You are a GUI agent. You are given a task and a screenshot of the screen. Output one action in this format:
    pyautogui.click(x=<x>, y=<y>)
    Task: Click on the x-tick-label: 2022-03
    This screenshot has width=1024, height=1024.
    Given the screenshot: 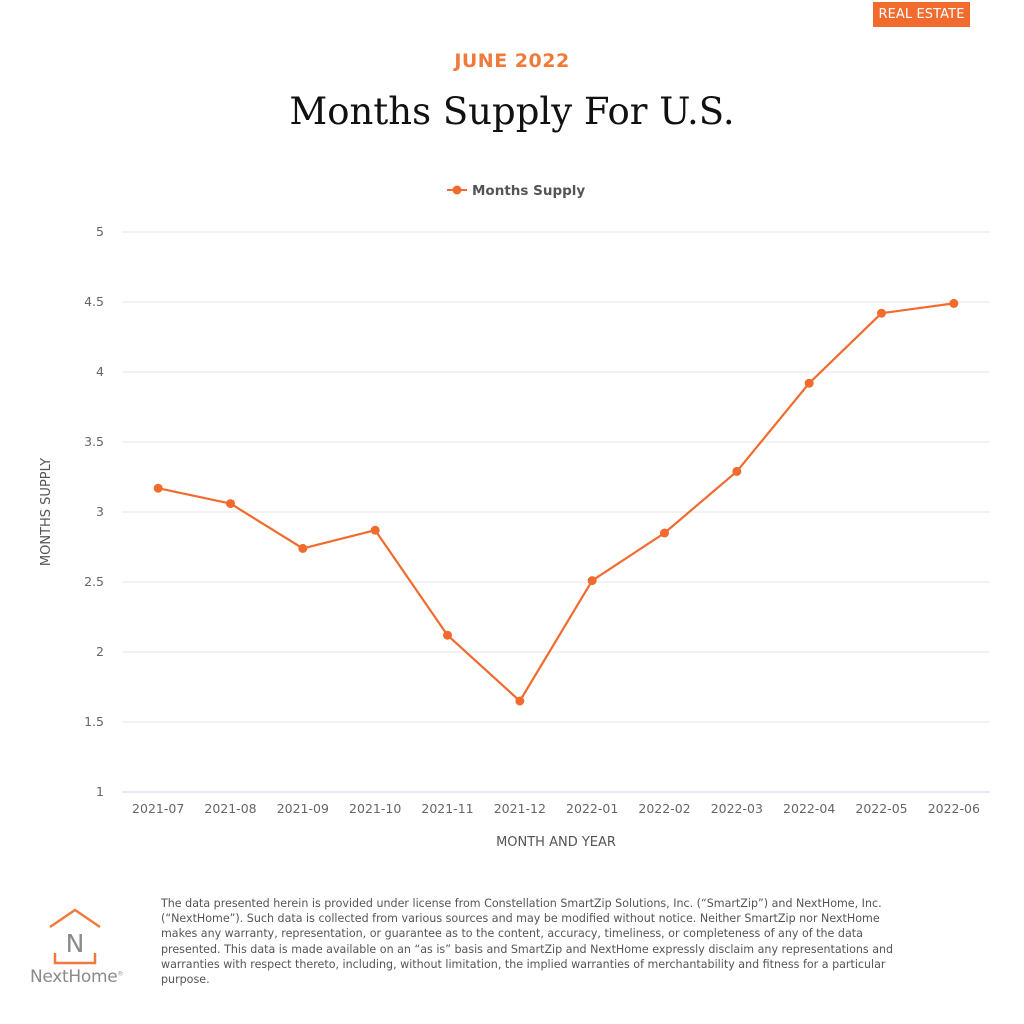 What is the action you would take?
    pyautogui.click(x=737, y=808)
    